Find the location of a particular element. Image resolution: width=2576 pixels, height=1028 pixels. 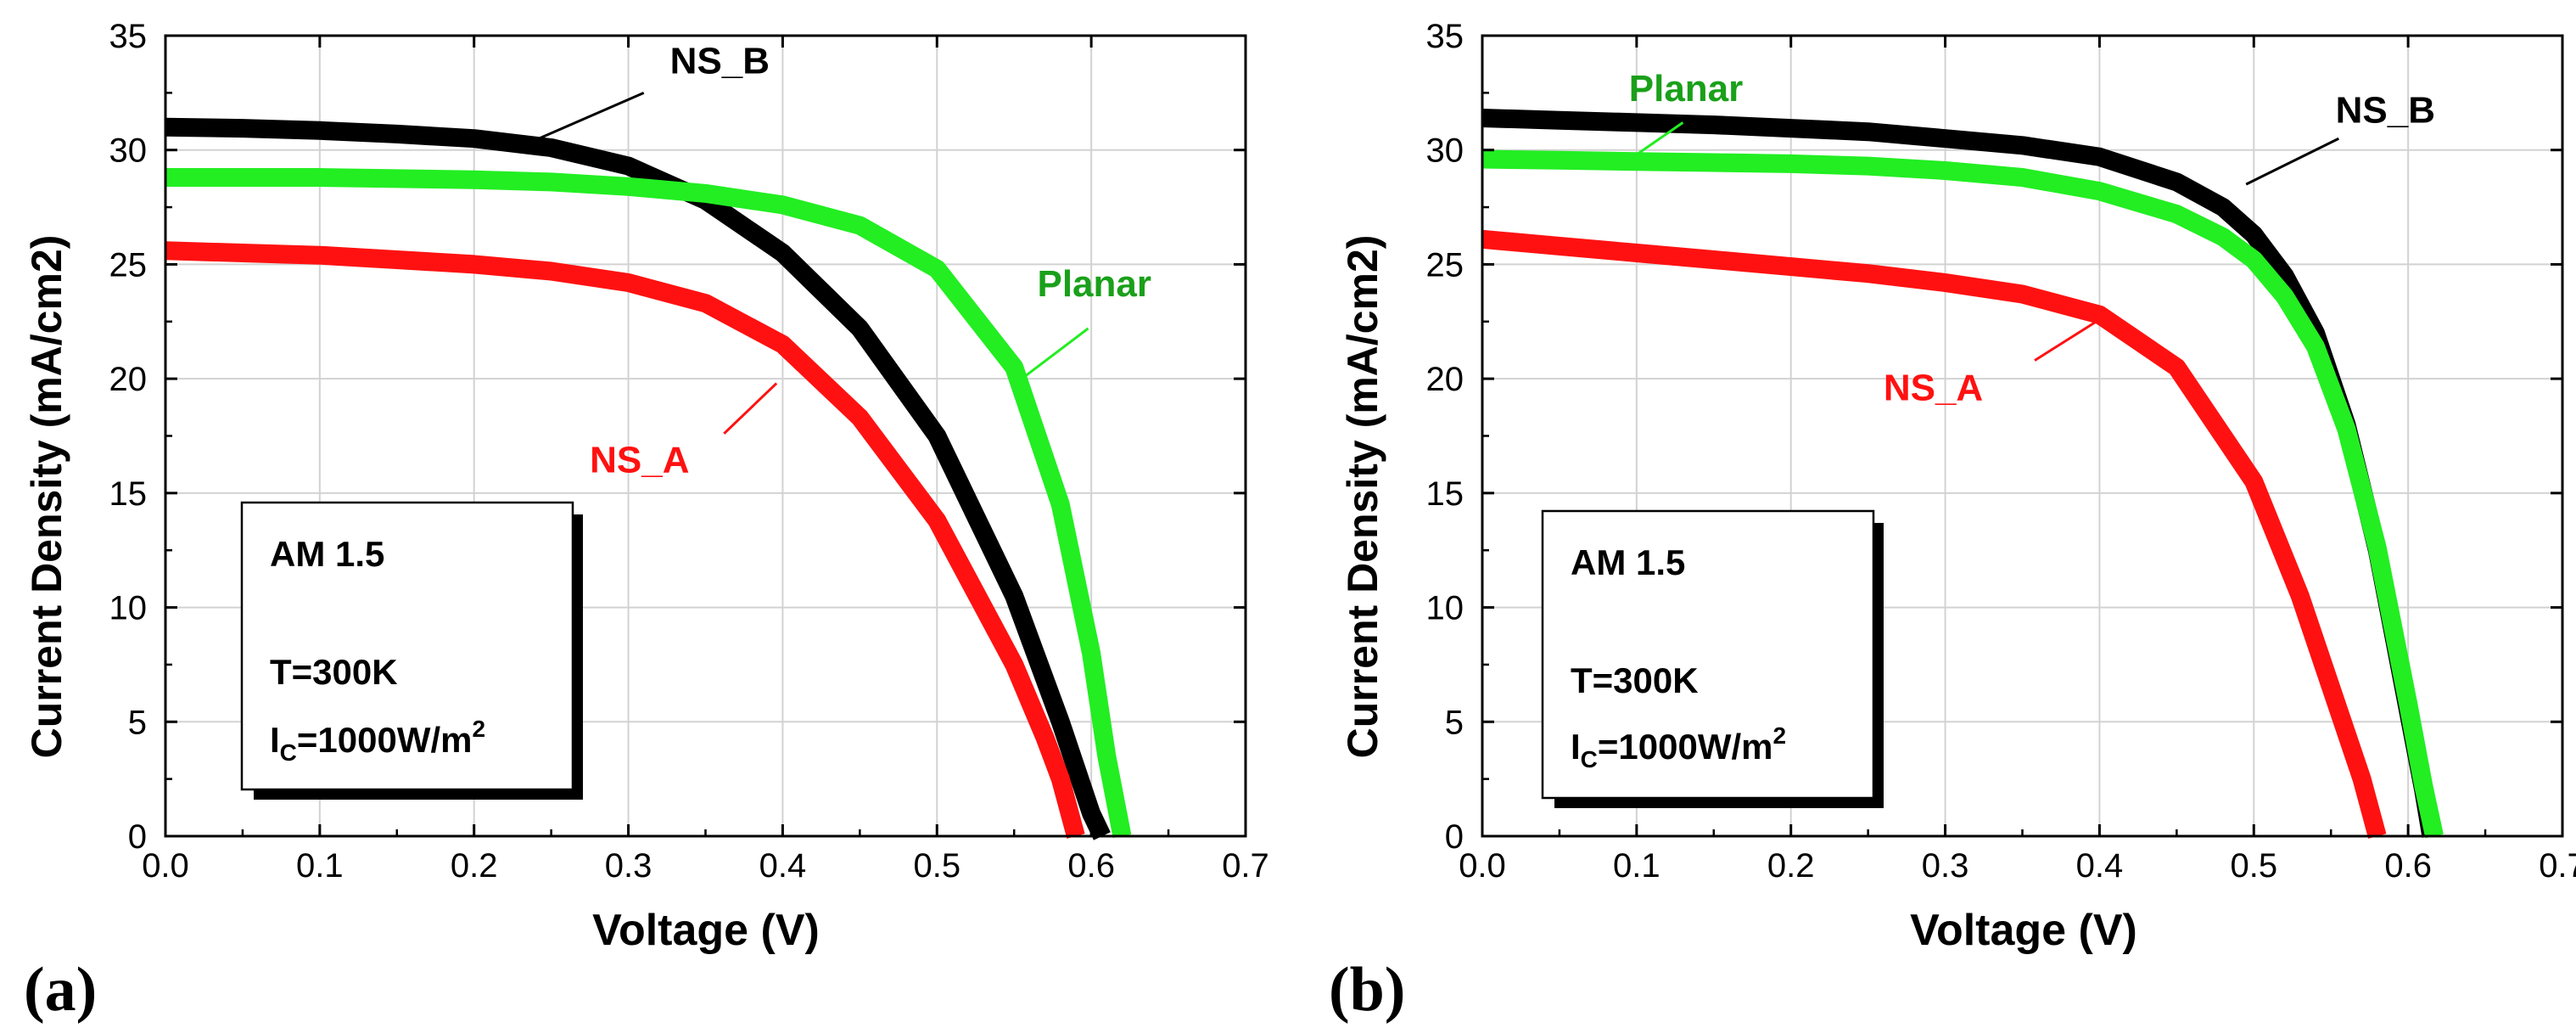

chart-a-annotation-ns-a-leader is located at coordinates (750, 409).